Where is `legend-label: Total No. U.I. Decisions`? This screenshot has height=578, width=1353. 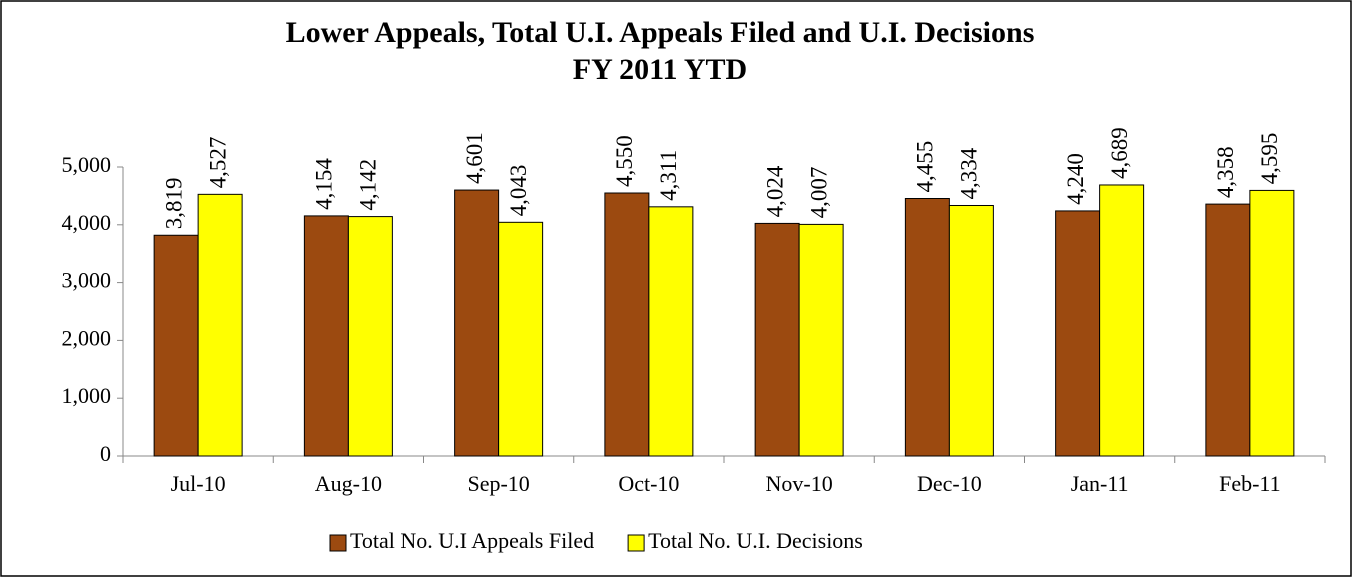 legend-label: Total No. U.I. Decisions is located at coordinates (755, 540).